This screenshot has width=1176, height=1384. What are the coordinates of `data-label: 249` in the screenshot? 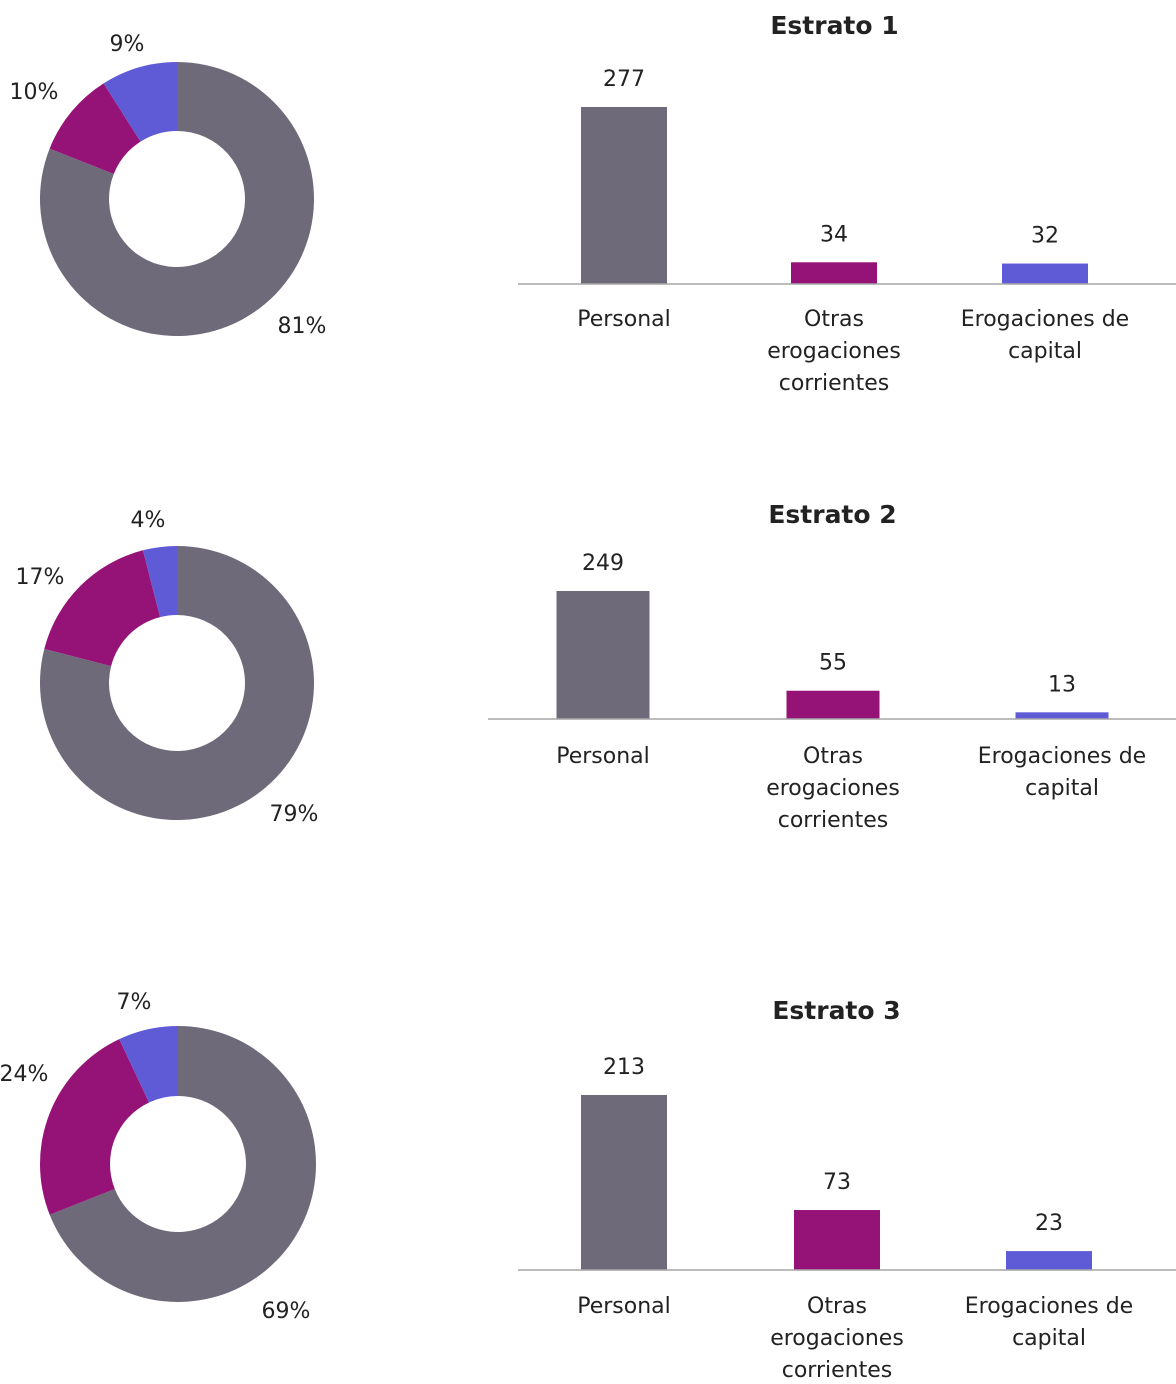 It's located at (603, 563).